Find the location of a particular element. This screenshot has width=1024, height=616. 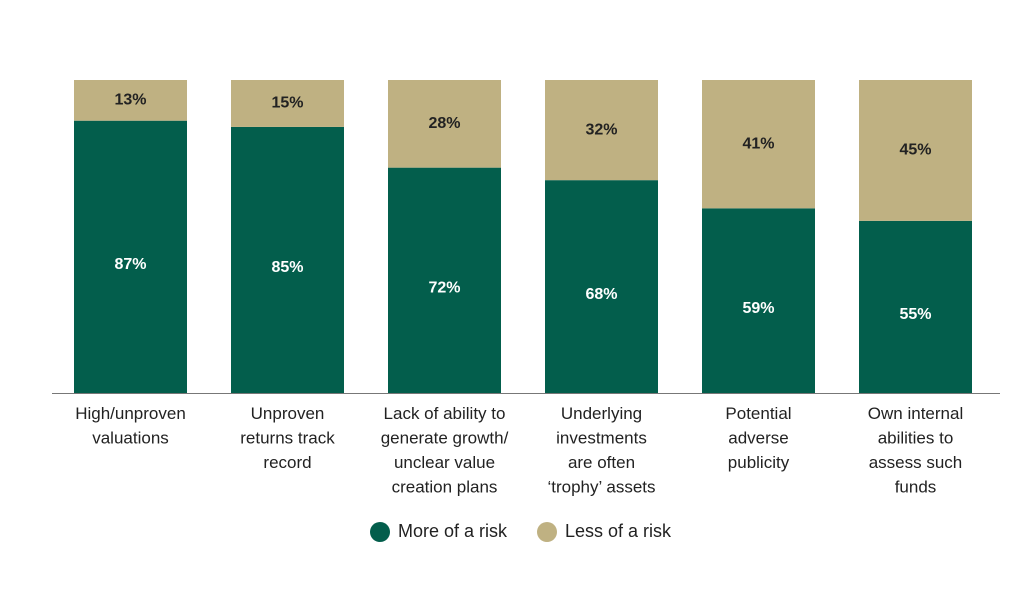

x-tick-label-line: abilities to is located at coordinates (916, 438).